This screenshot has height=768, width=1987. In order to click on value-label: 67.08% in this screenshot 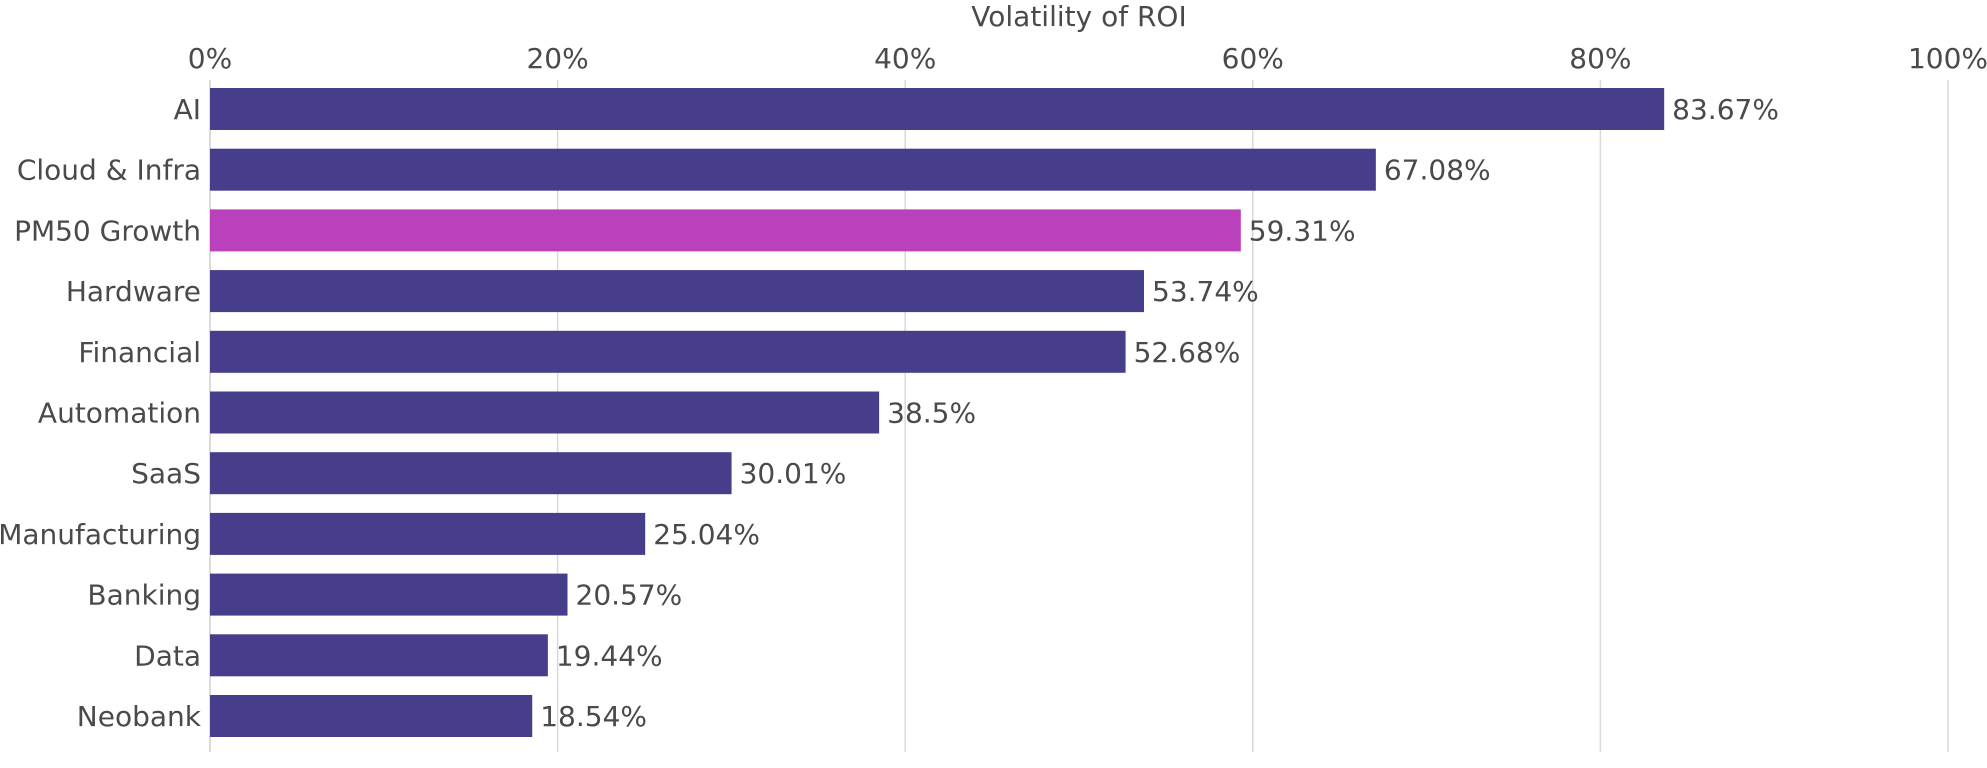, I will do `click(1437, 170)`.